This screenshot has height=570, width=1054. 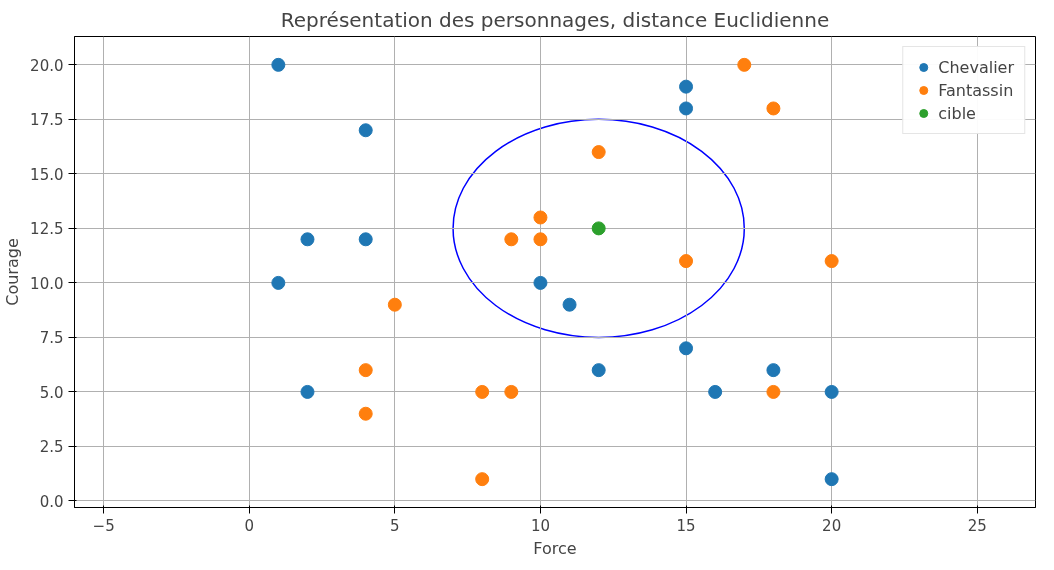 What do you see at coordinates (686, 525) in the screenshot?
I see `x-tick-label: 15` at bounding box center [686, 525].